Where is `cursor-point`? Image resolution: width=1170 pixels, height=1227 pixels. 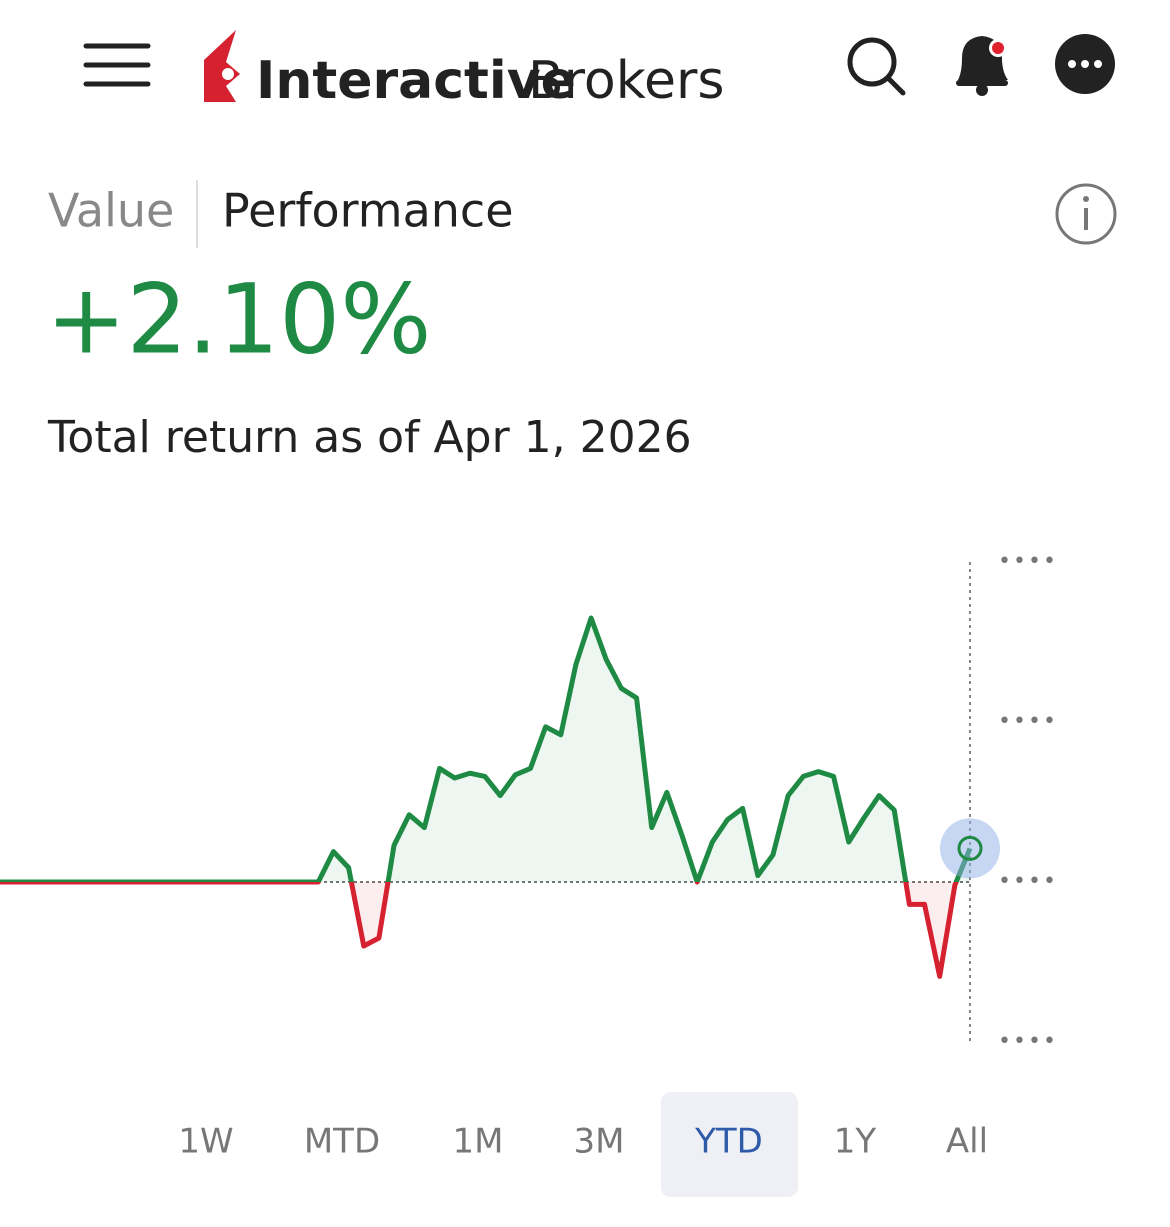 cursor-point is located at coordinates (970, 848).